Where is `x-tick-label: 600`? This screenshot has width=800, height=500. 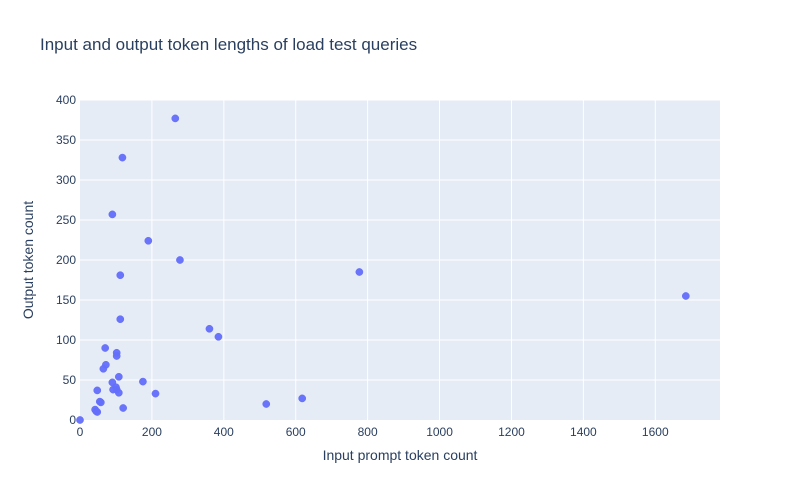
x-tick-label: 600 is located at coordinates (296, 432).